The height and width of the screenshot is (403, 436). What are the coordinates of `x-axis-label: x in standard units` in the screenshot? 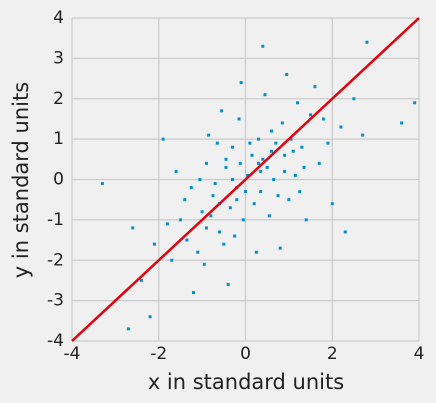 It's located at (246, 382).